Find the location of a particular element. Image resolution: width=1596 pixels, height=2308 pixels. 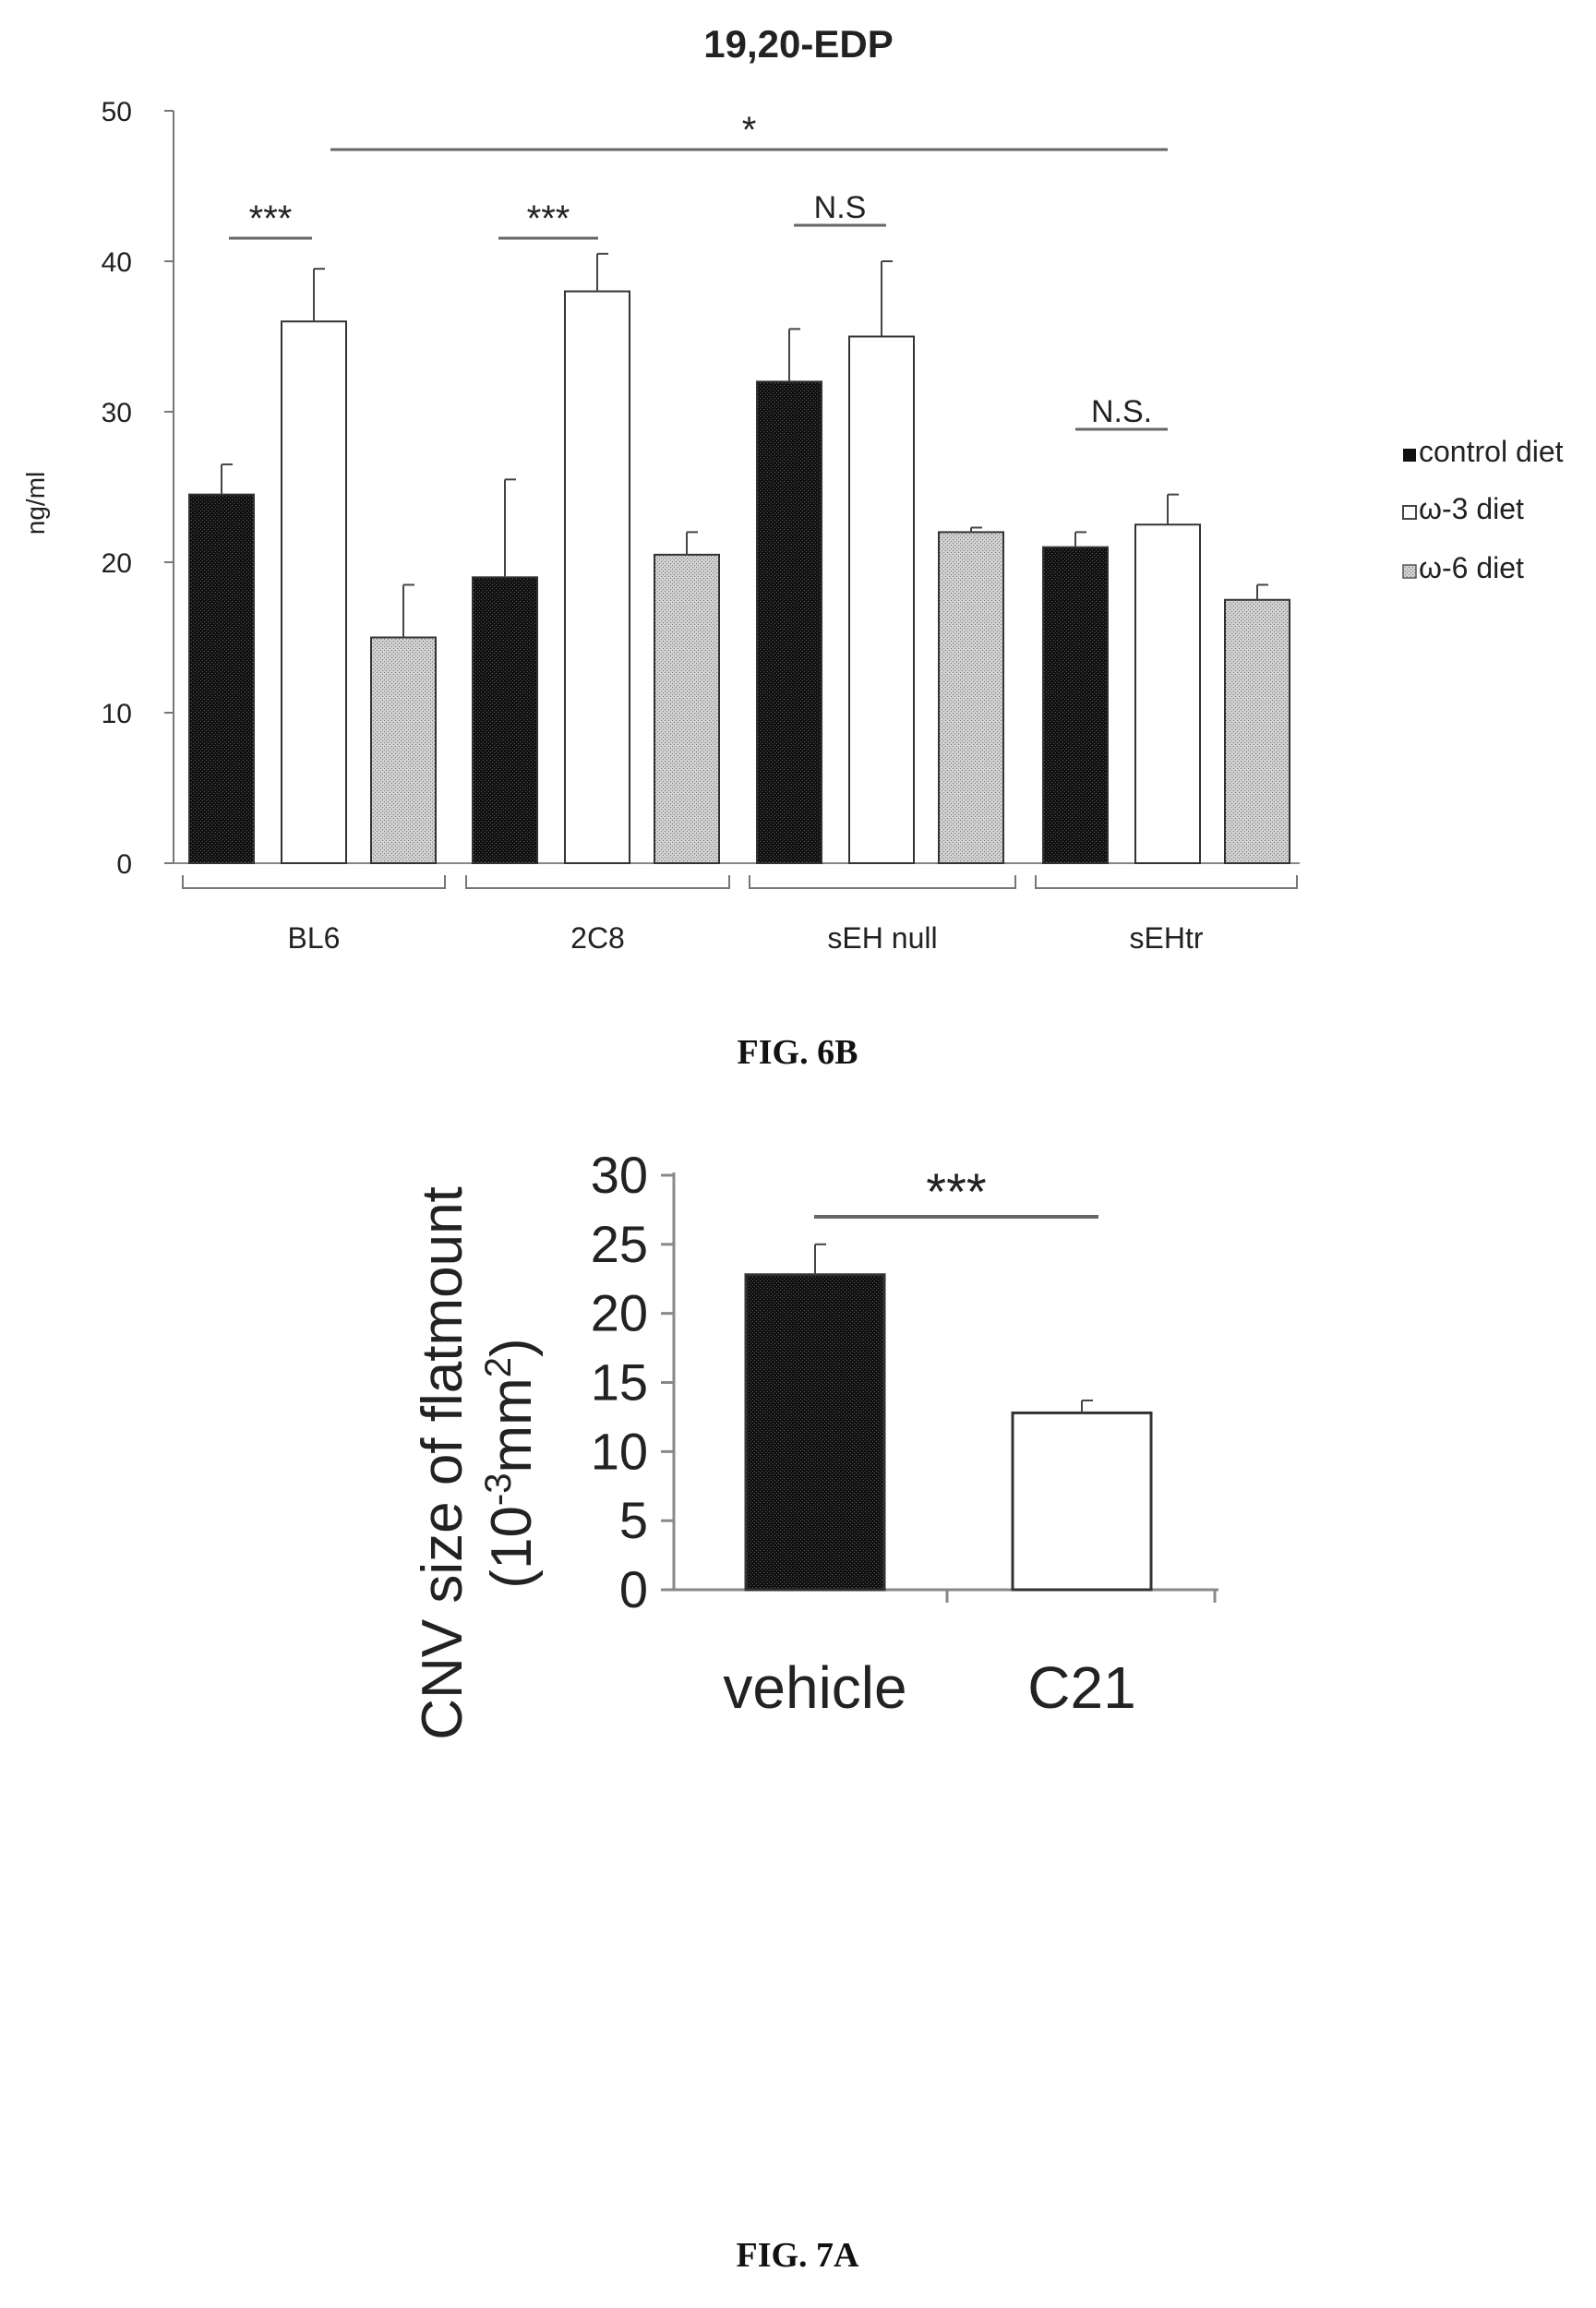

significance-sehnull: N.S is located at coordinates (840, 208).